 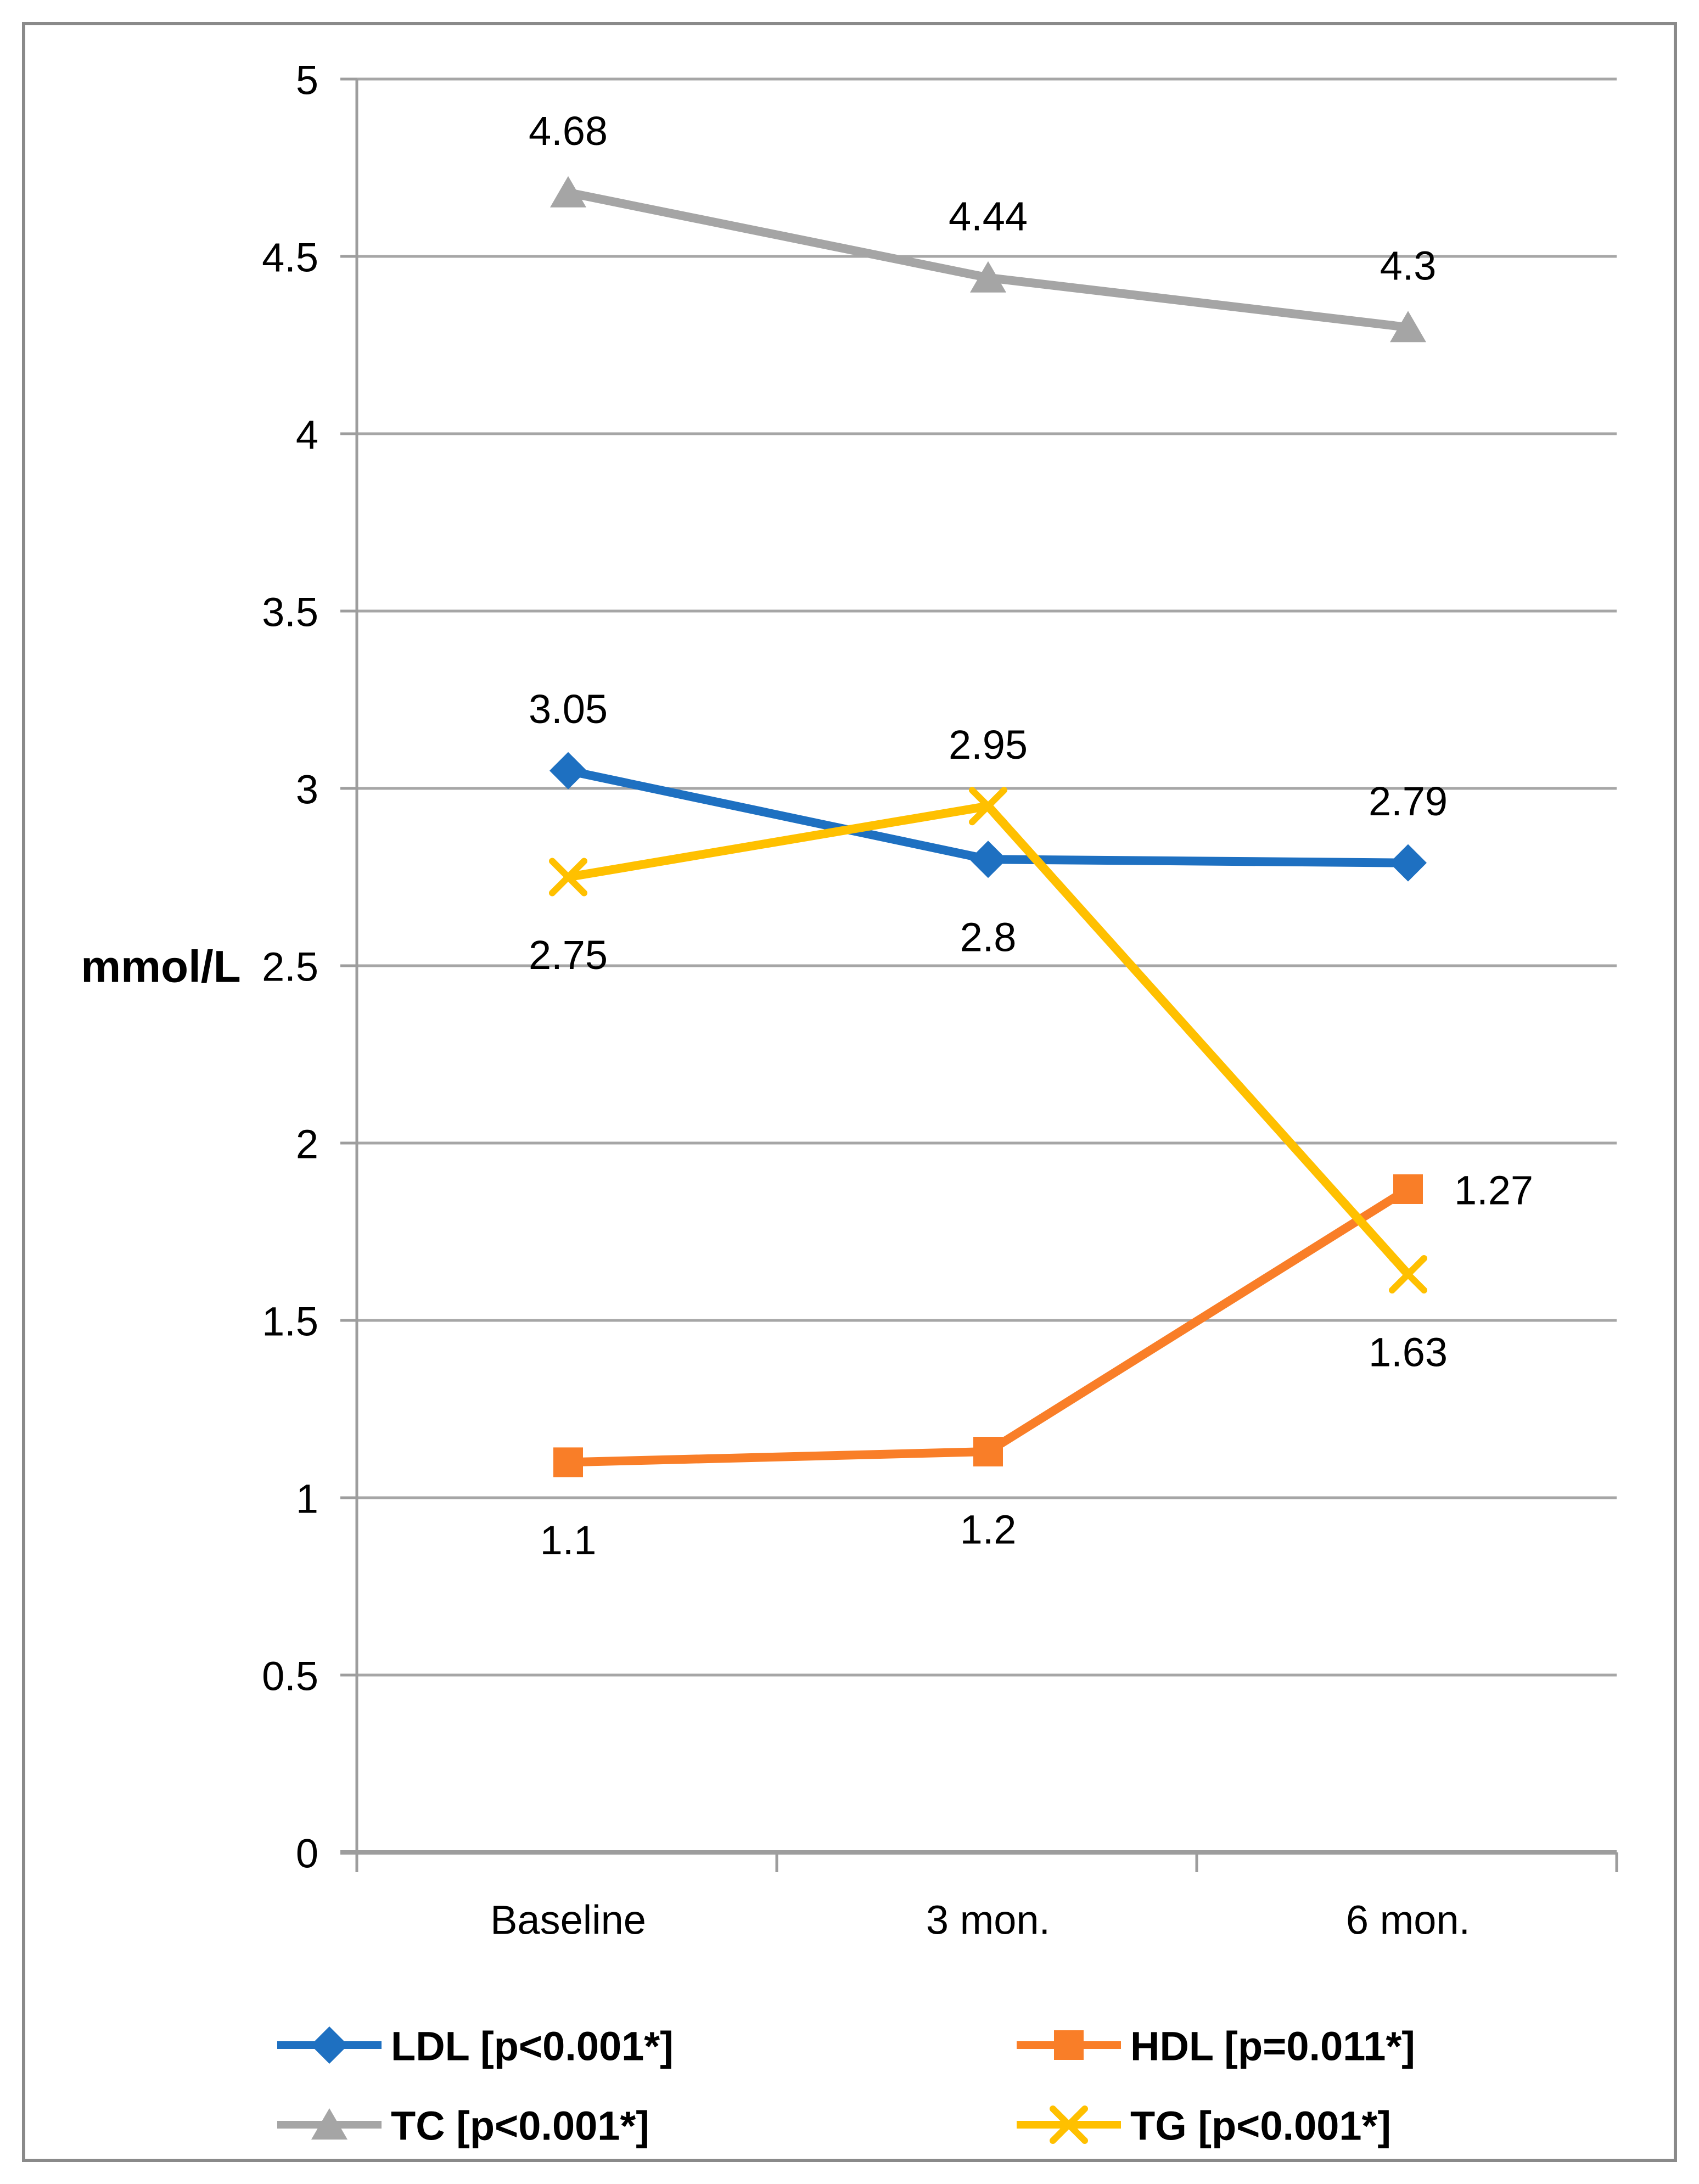 What do you see at coordinates (988, 1530) in the screenshot?
I see `data-label-HDL: 1.2` at bounding box center [988, 1530].